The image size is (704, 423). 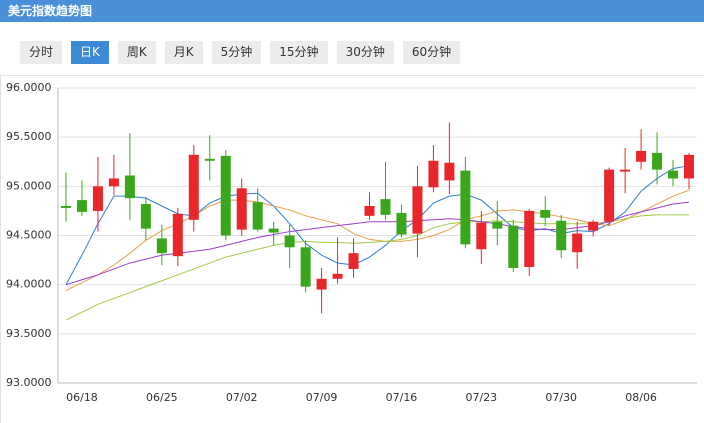 What do you see at coordinates (29, 235) in the screenshot?
I see `y-tick-label: 94.5000` at bounding box center [29, 235].